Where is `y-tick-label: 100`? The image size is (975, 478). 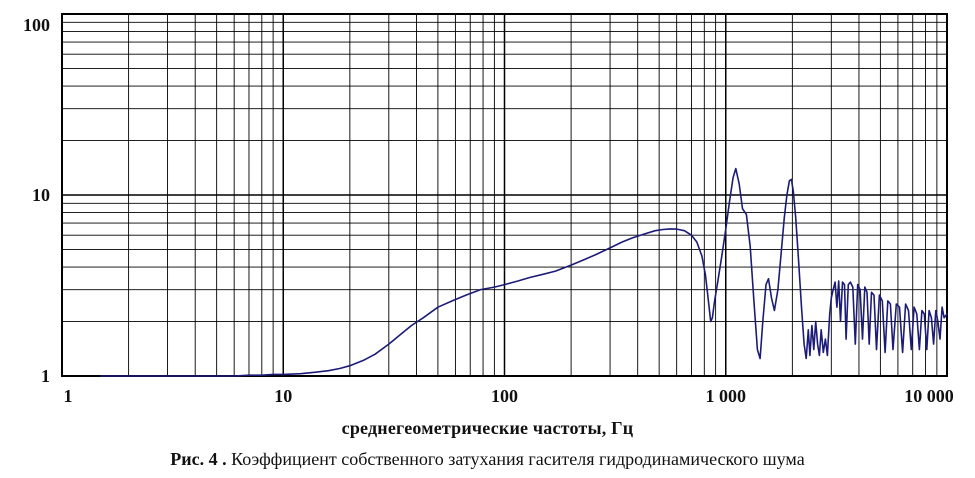
y-tick-label: 100 is located at coordinates (36, 25).